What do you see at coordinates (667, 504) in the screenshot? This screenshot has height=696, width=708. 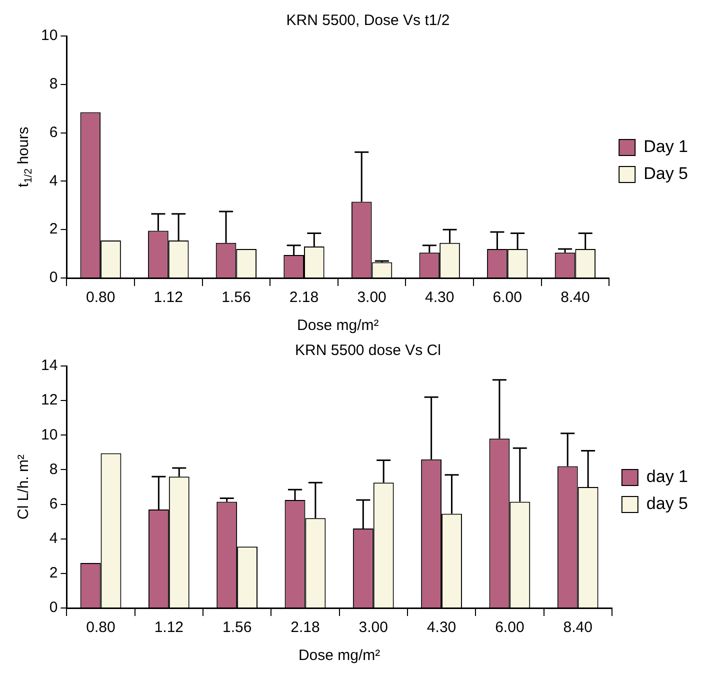 I see `legend-label: day 5` at bounding box center [667, 504].